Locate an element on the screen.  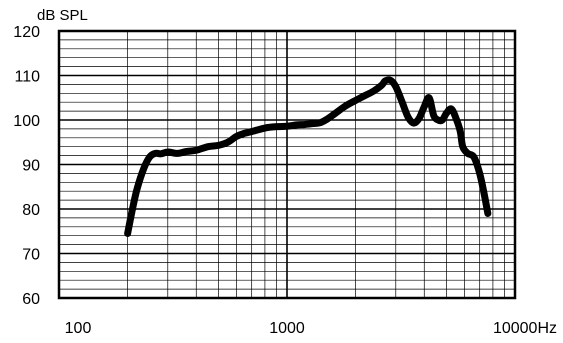
y-tick-label: 110 is located at coordinates (27, 77).